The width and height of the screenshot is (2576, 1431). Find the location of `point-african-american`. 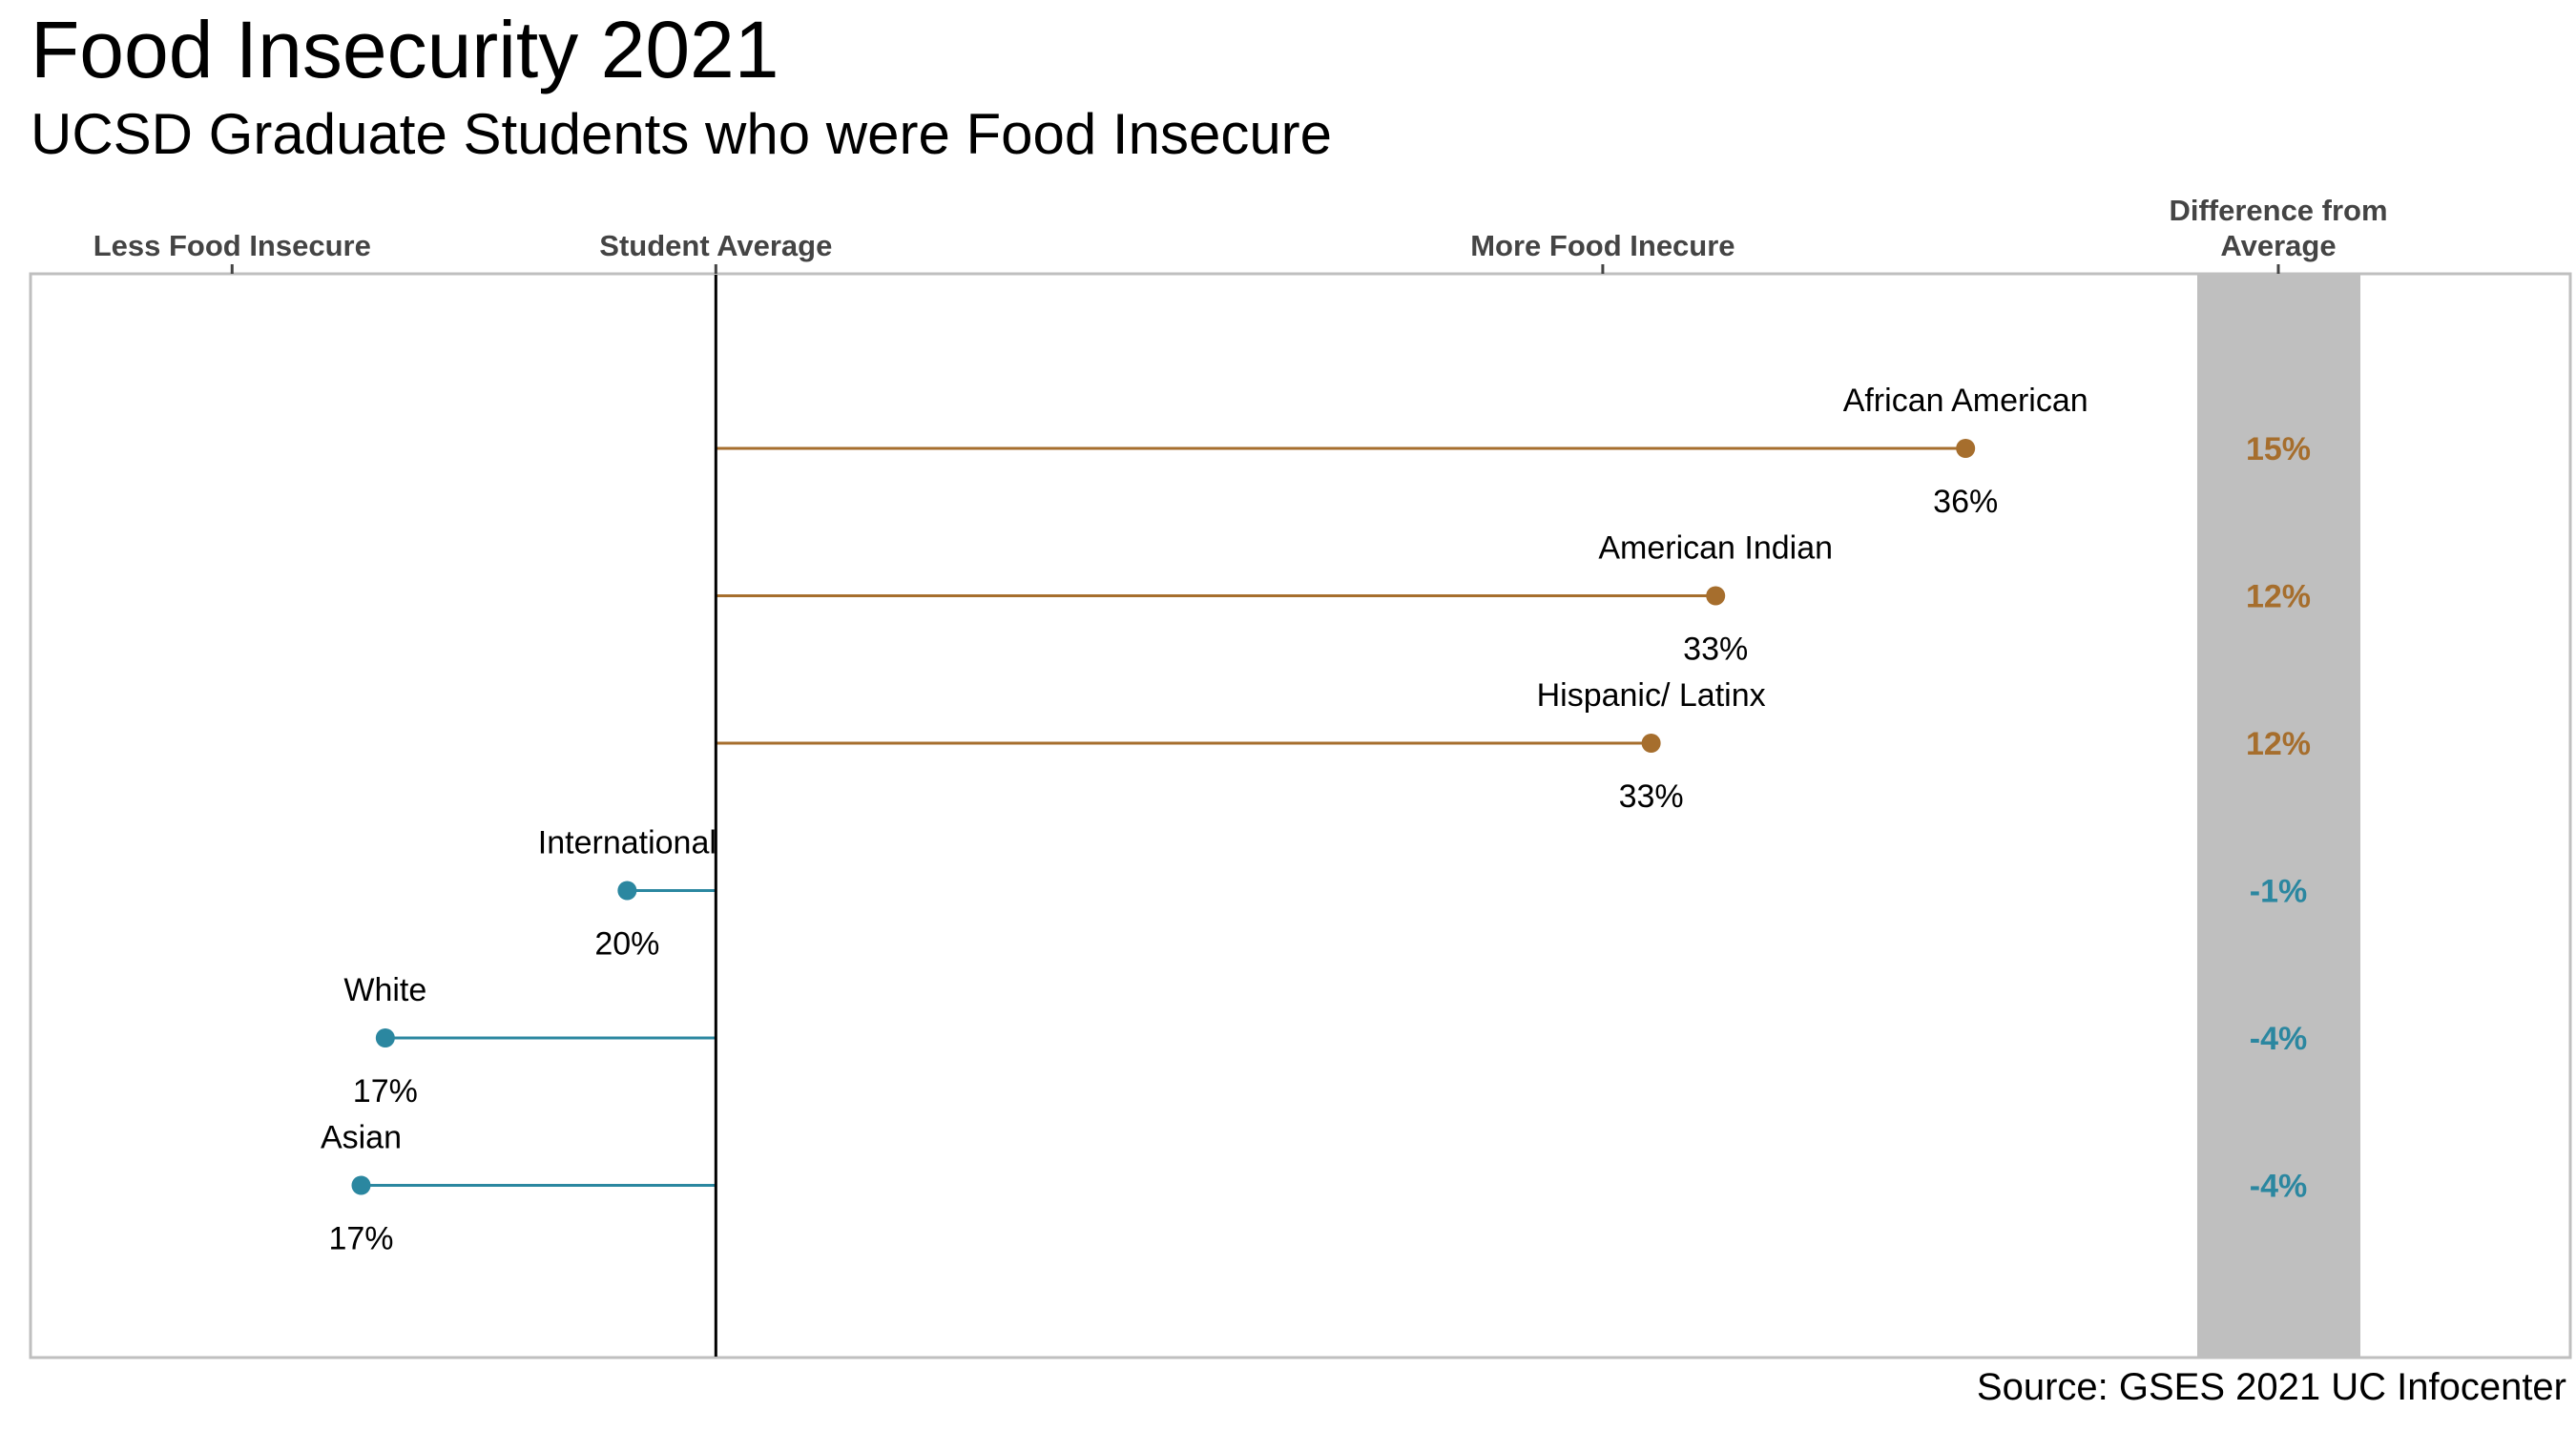

point-african-american is located at coordinates (1966, 448).